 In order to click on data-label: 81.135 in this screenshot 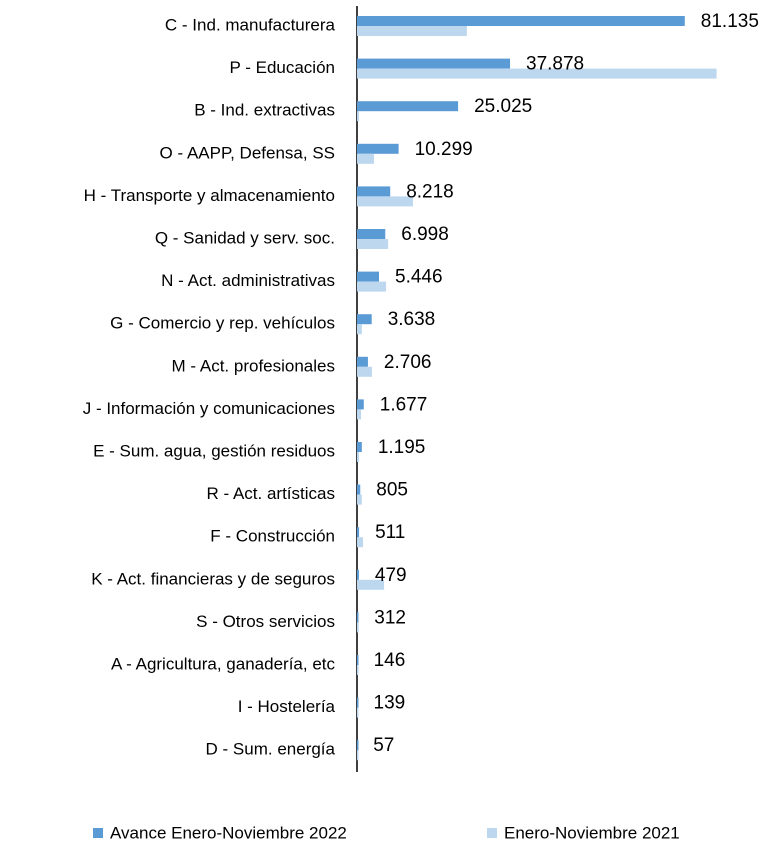, I will do `click(730, 21)`.